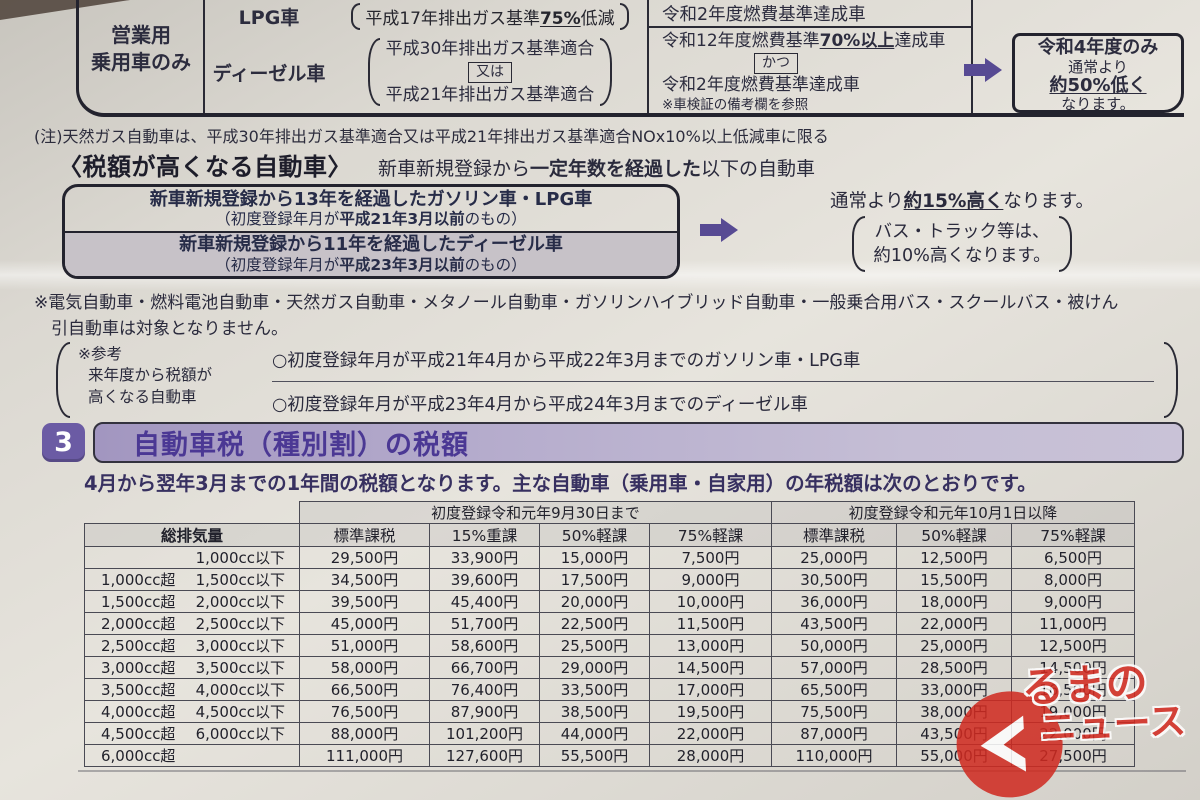 The image size is (1200, 800). I want to click on kuruma-news-watermark: るまの ニュース, so click(1072, 728).